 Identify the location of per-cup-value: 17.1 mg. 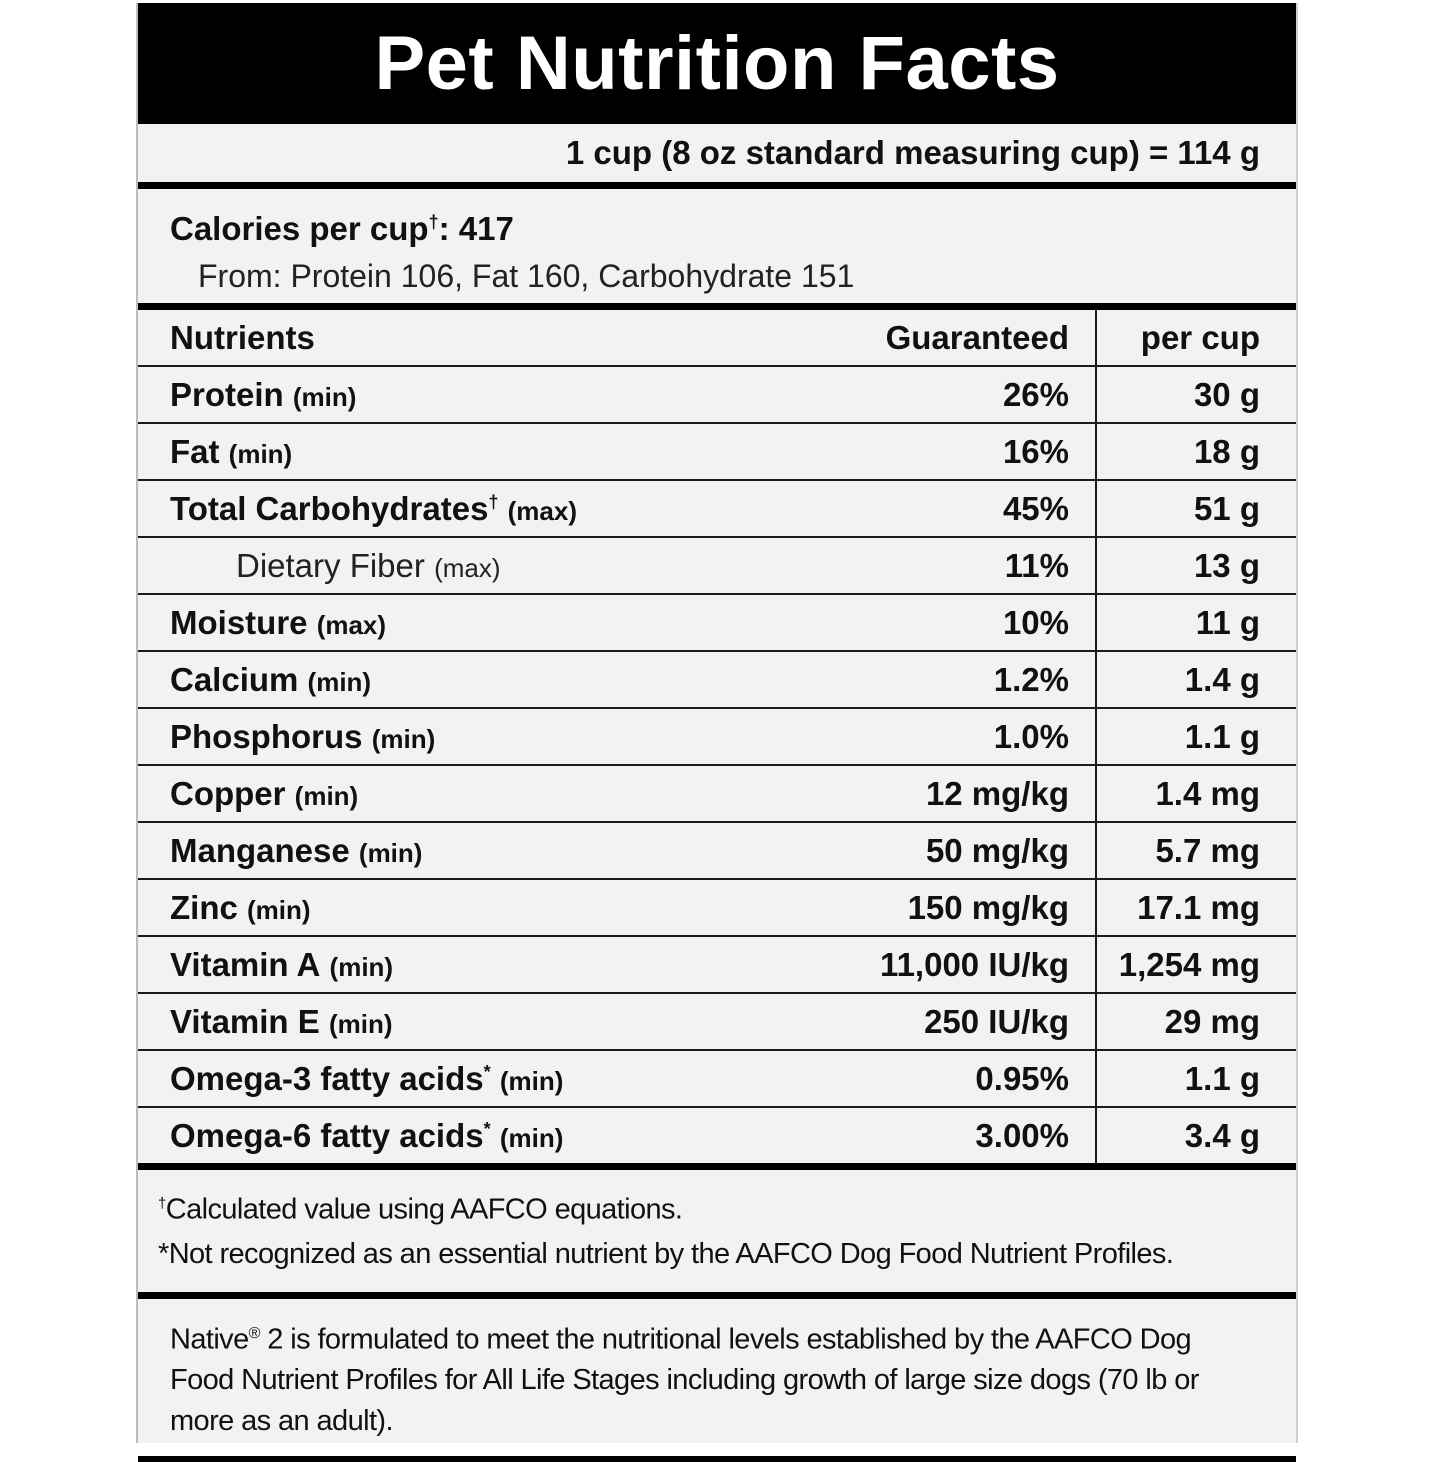
(1196, 908).